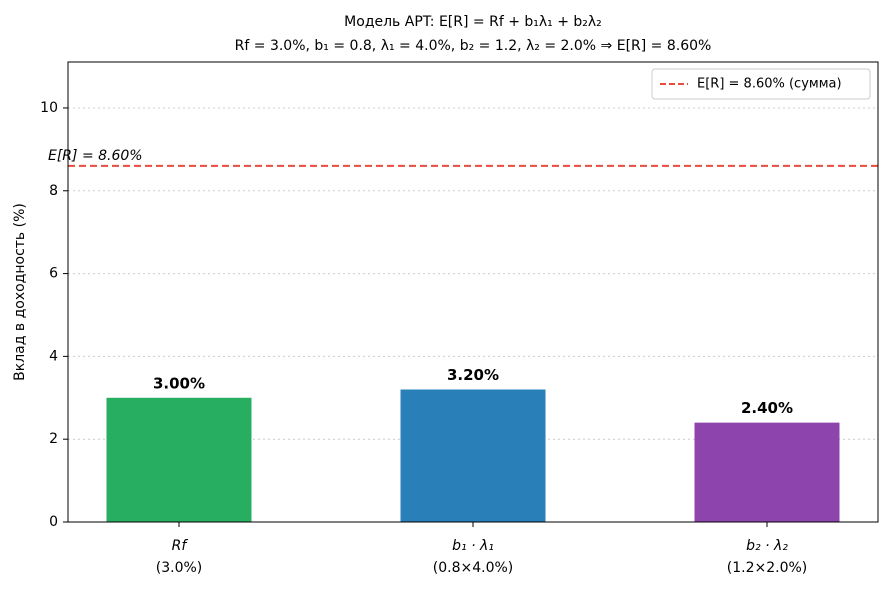 This screenshot has width=889, height=591. Describe the element at coordinates (767, 568) in the screenshot. I see `x-tick-note: (1.2×2.0%)` at that location.